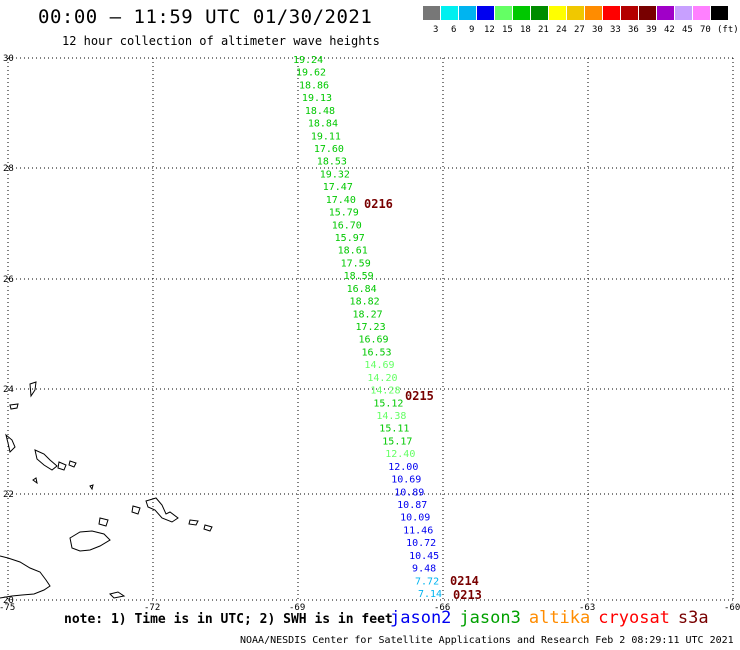  I want to click on wave-height-reading: 16.53, so click(376, 352).